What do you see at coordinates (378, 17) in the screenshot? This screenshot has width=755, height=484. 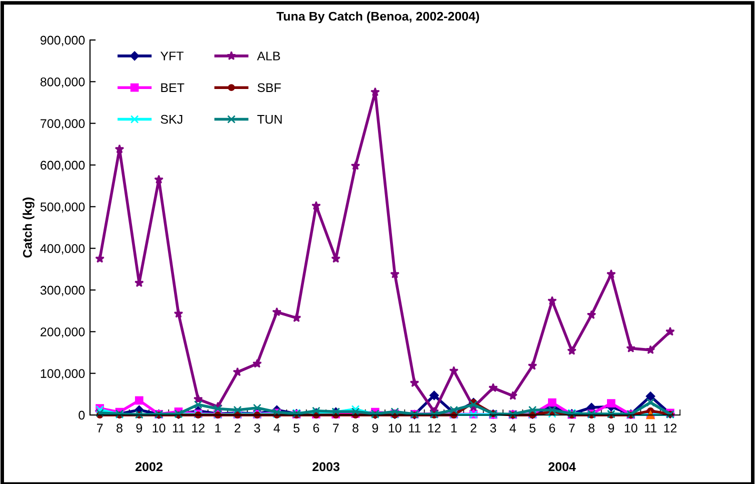 I see `chart-title: Tuna By Catch (Benoa, 2002-2004)` at bounding box center [378, 17].